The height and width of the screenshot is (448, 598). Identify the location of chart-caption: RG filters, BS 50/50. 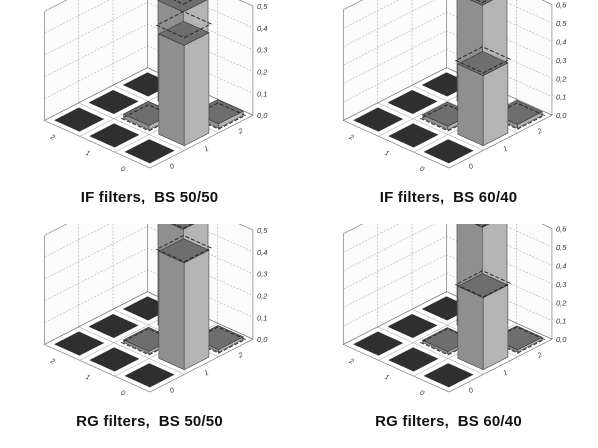
(149, 421).